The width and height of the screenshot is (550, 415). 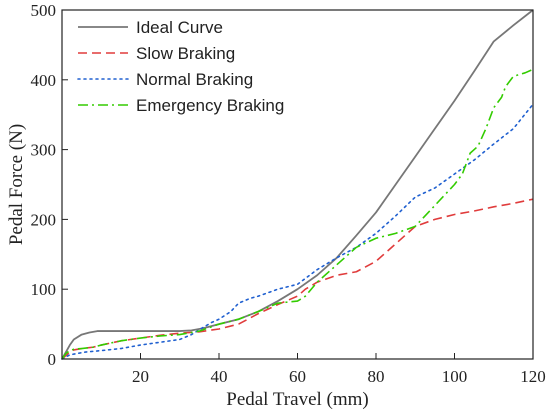 What do you see at coordinates (376, 376) in the screenshot?
I see `x-tick-label: 80` at bounding box center [376, 376].